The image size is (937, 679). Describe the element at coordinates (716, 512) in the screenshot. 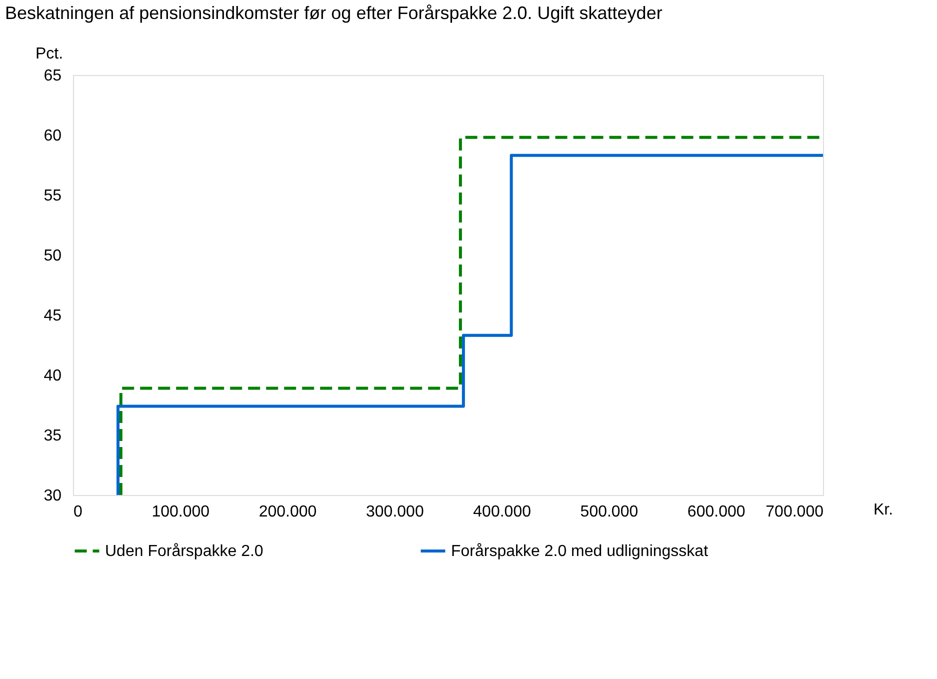

I see `x-tick-label: 600.000` at that location.